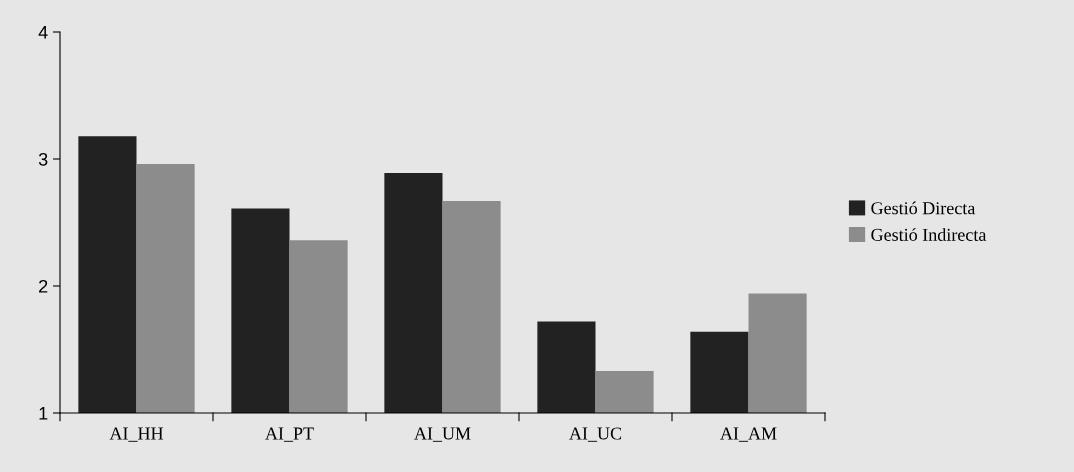 This screenshot has height=472, width=1074. Describe the element at coordinates (595, 434) in the screenshot. I see `x-tick-label: AI_UC` at that location.